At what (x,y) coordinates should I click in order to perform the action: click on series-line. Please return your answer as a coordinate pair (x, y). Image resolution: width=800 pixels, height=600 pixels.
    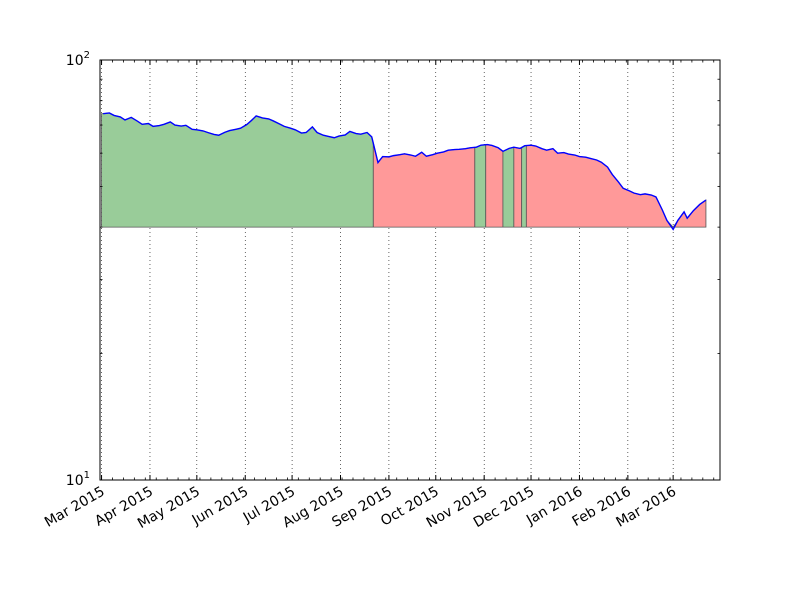
    Looking at the image, I should click on (405, 171).